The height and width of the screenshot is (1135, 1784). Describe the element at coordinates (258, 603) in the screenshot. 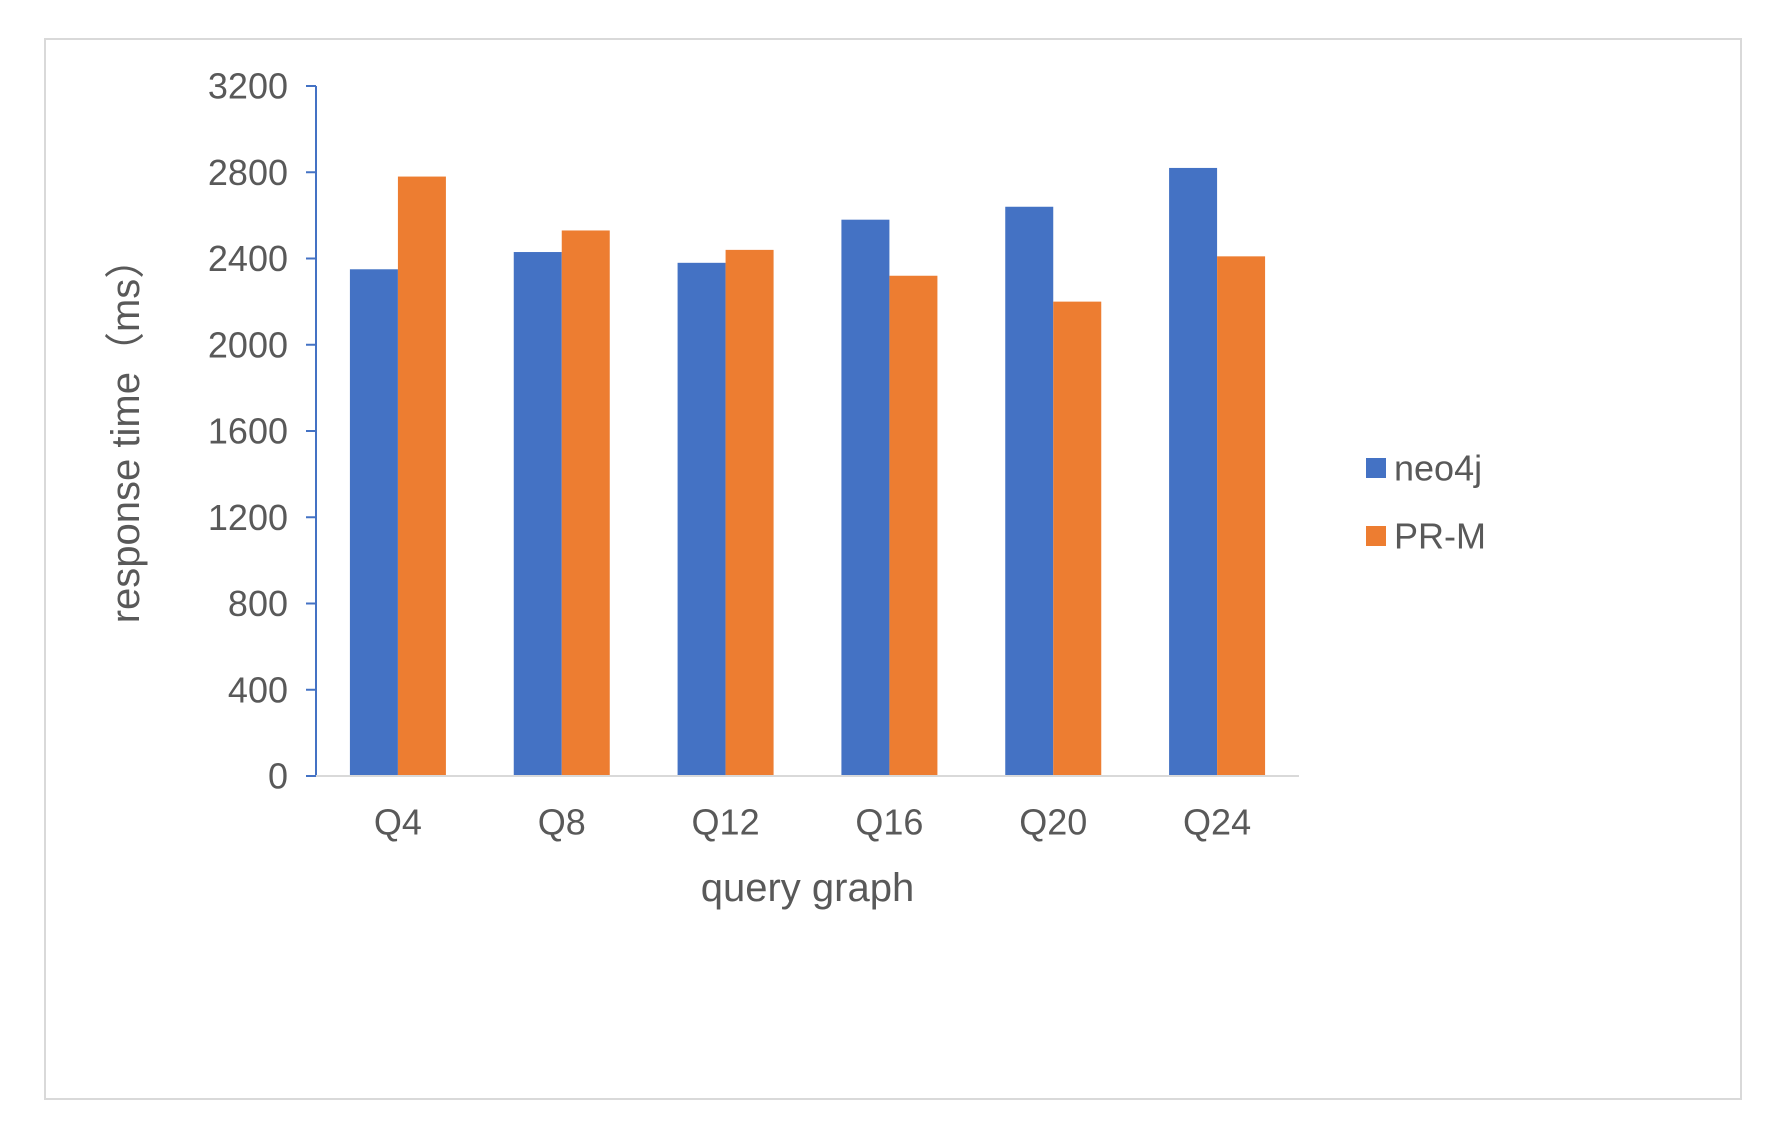

I see `y-tick-label: 800` at that location.